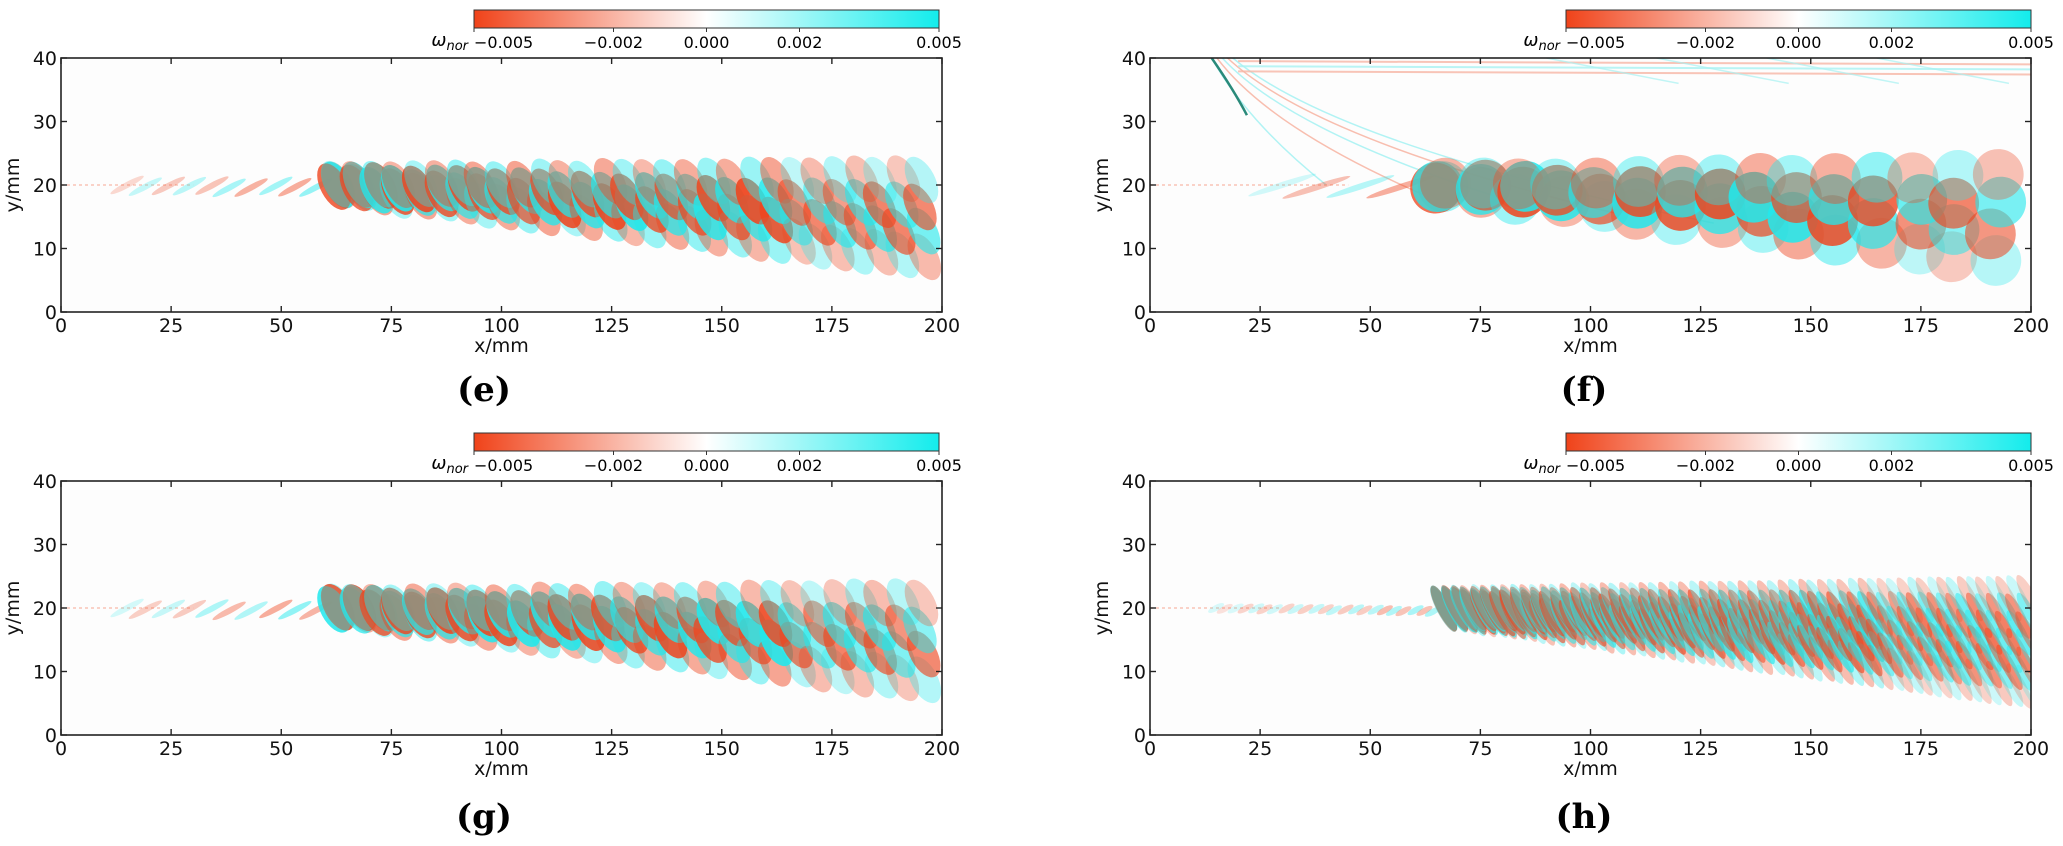  I want to click on colorbar-tick-label: −0.005, so click(1595, 42).